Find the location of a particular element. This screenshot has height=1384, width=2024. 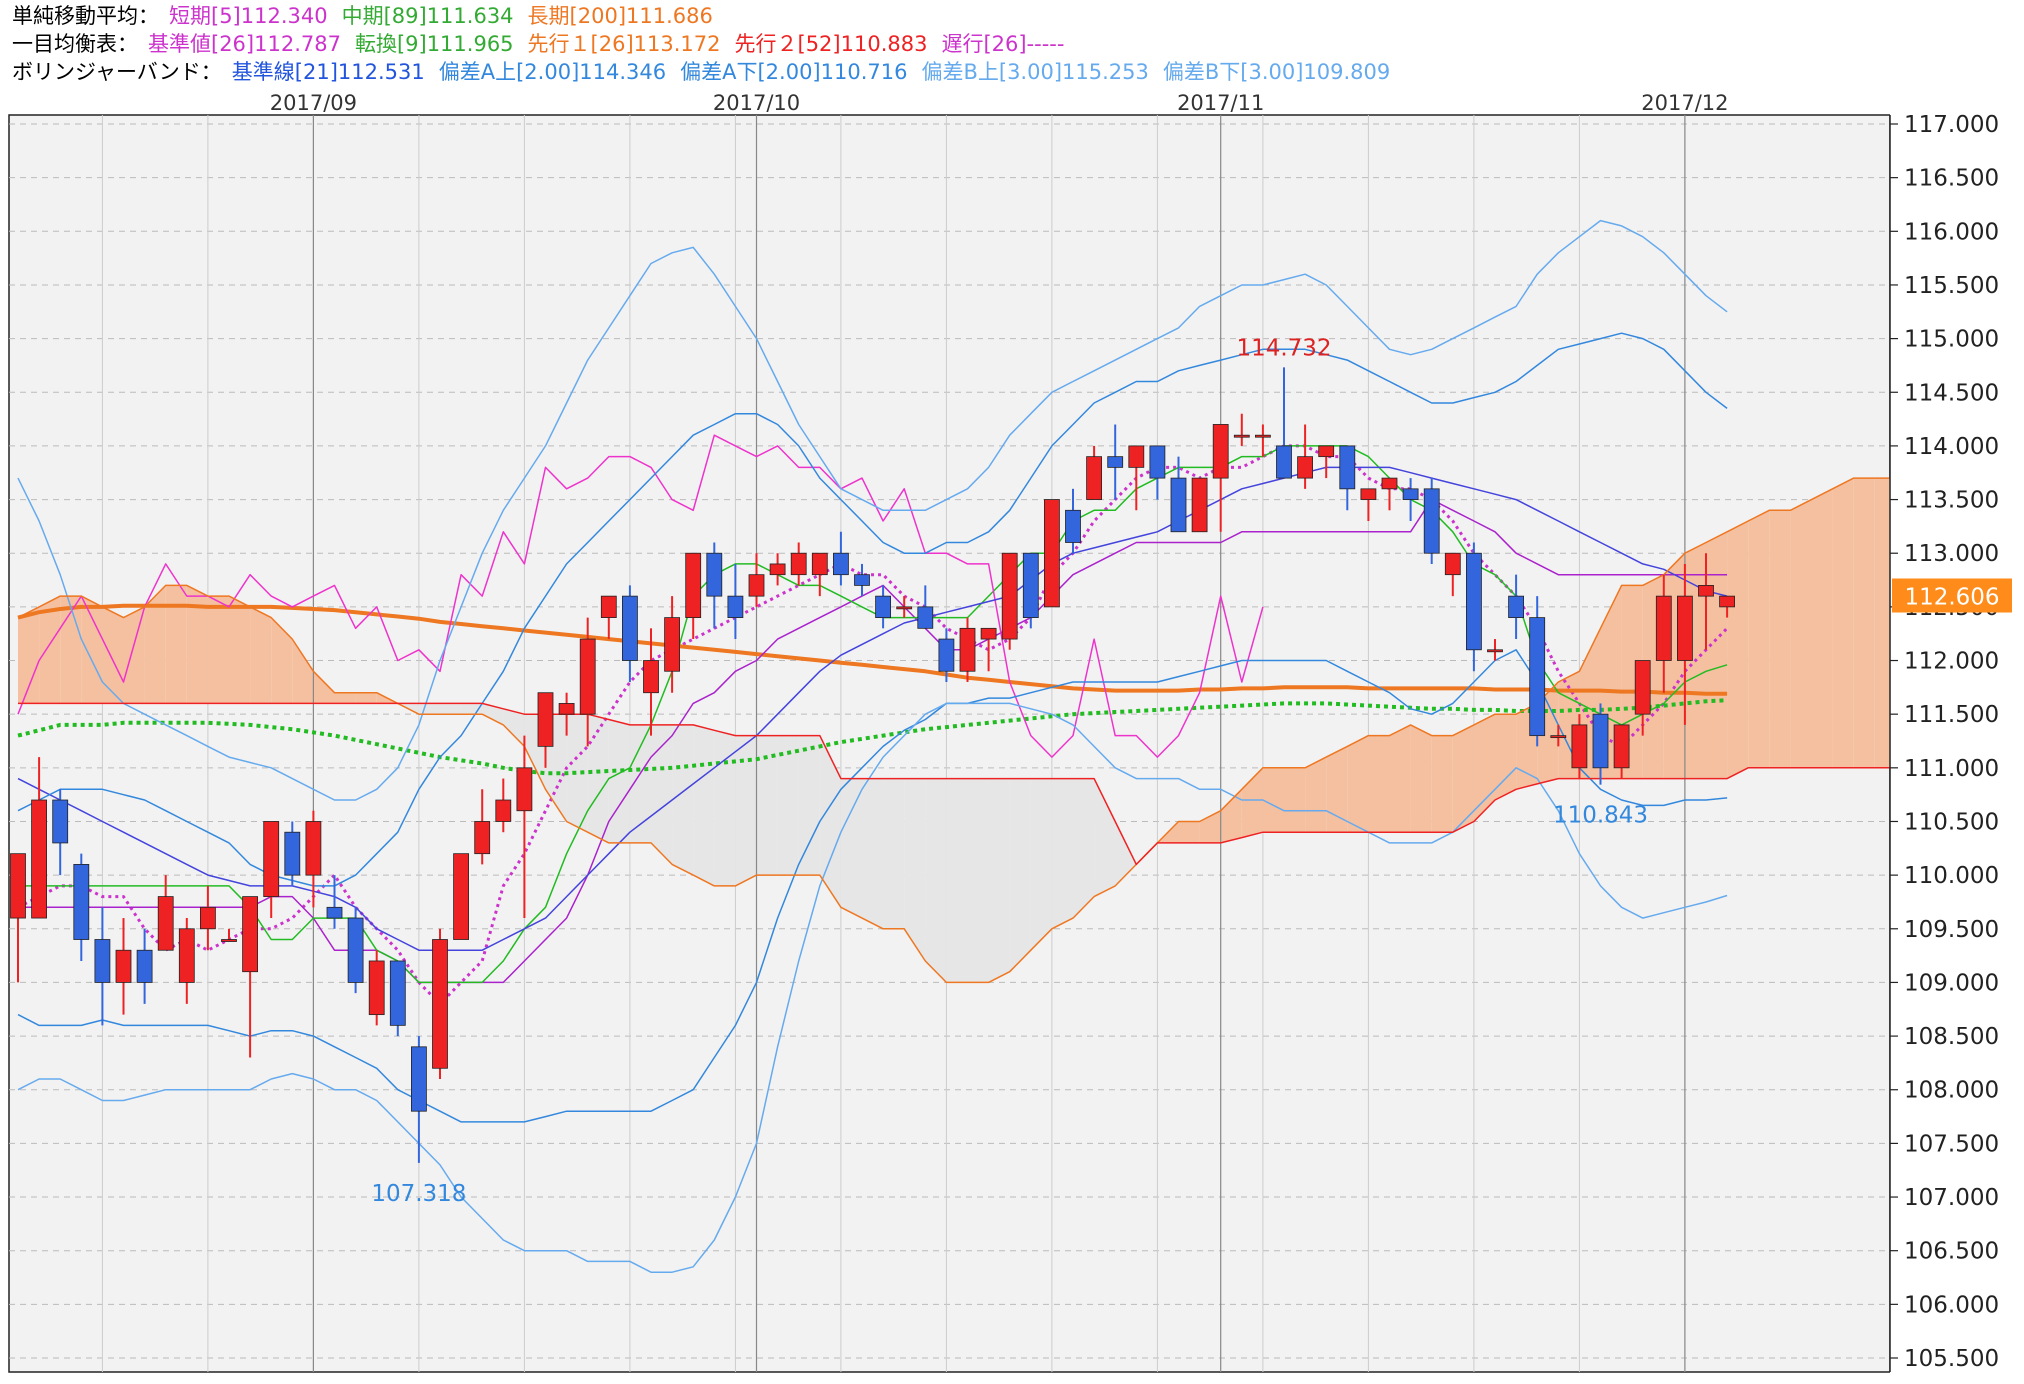

y-tick-label: 110.500 is located at coordinates (1951, 822).